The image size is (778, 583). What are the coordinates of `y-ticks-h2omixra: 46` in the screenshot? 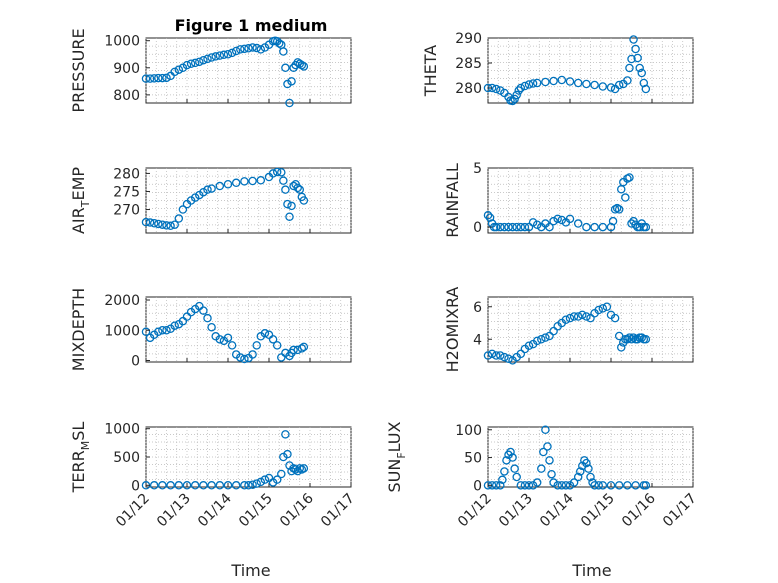 It's located at (482, 324).